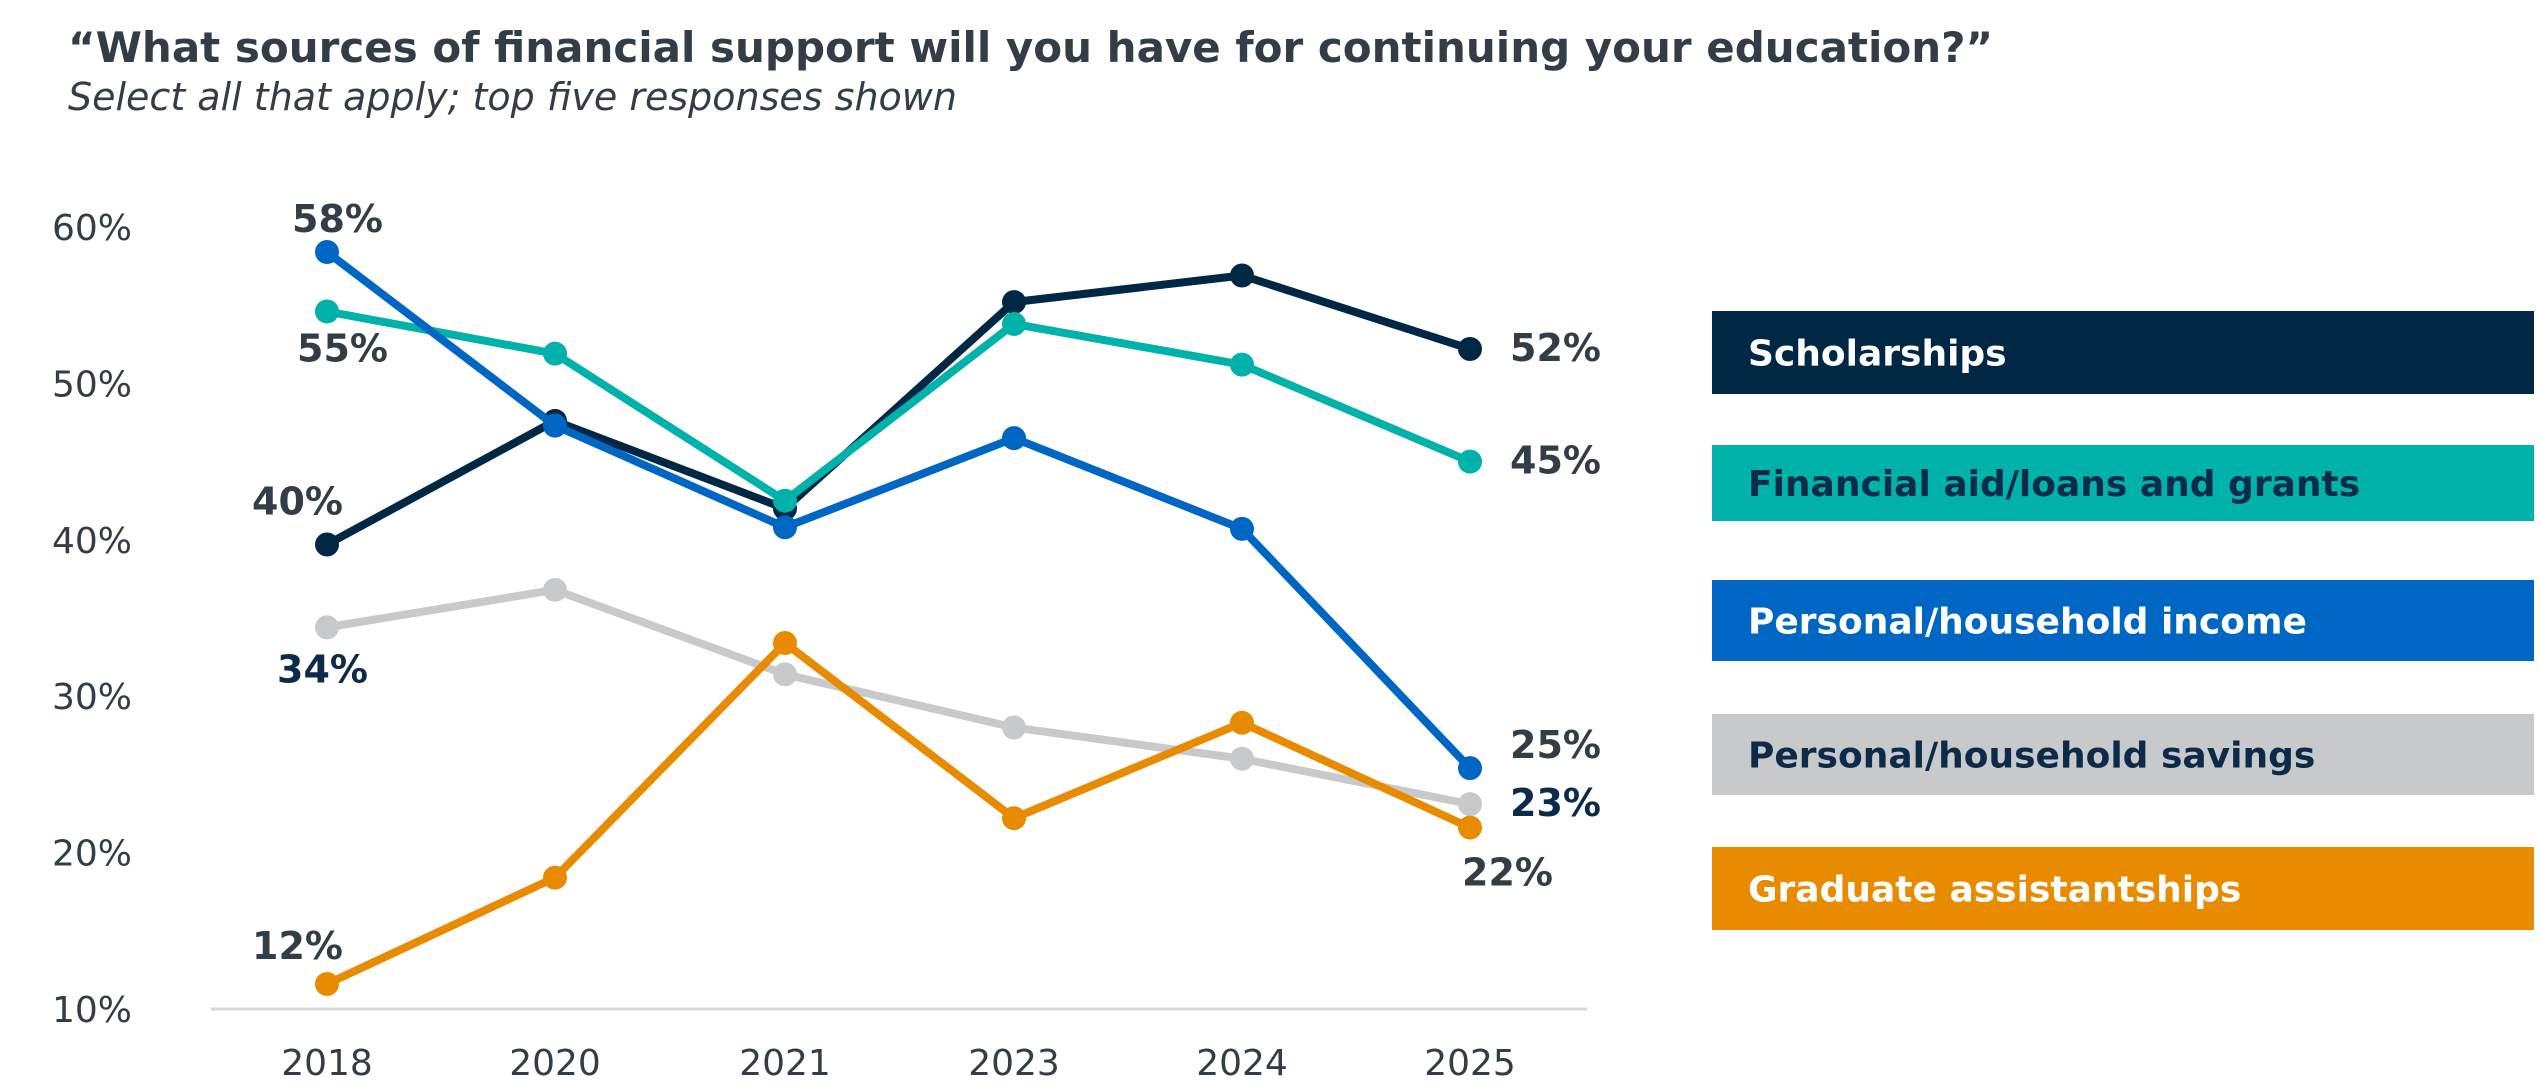  Describe the element at coordinates (92, 541) in the screenshot. I see `y-tick-label: 40%` at that location.